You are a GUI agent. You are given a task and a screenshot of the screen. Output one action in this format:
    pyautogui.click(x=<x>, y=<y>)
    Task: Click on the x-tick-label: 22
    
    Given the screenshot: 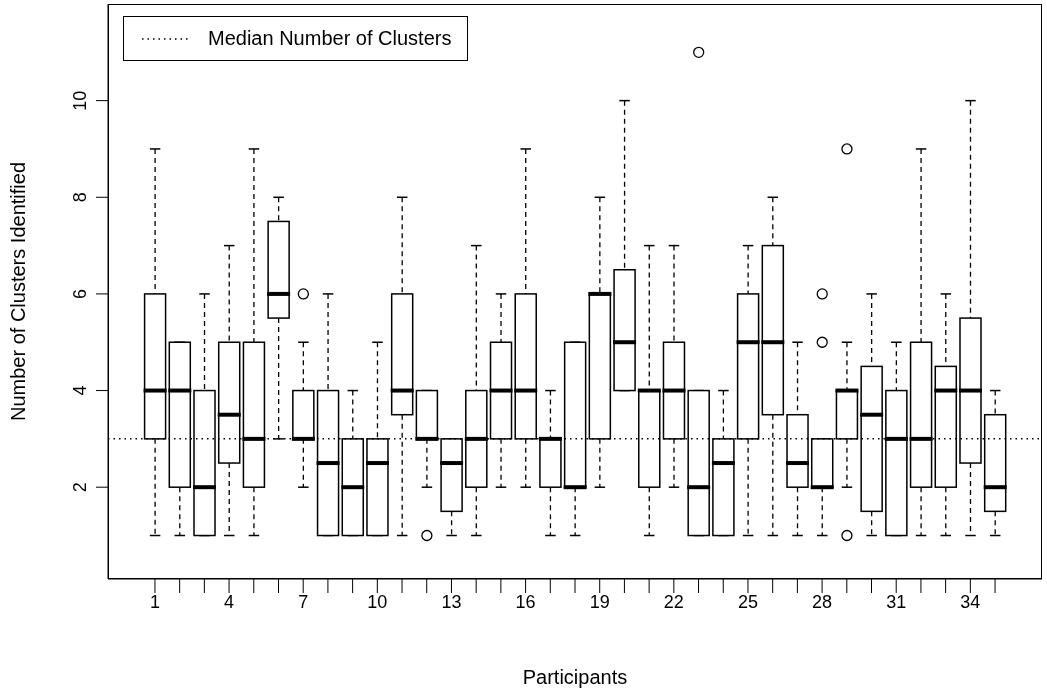 What is the action you would take?
    pyautogui.click(x=673, y=601)
    